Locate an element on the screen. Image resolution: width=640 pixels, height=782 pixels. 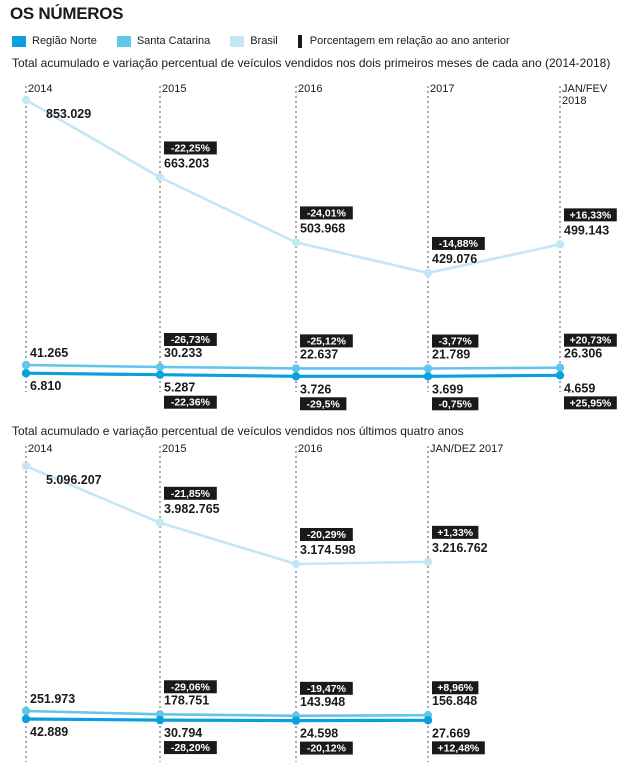
pct-badge-2-brasil-1-text: -21,85% is located at coordinates (191, 494).